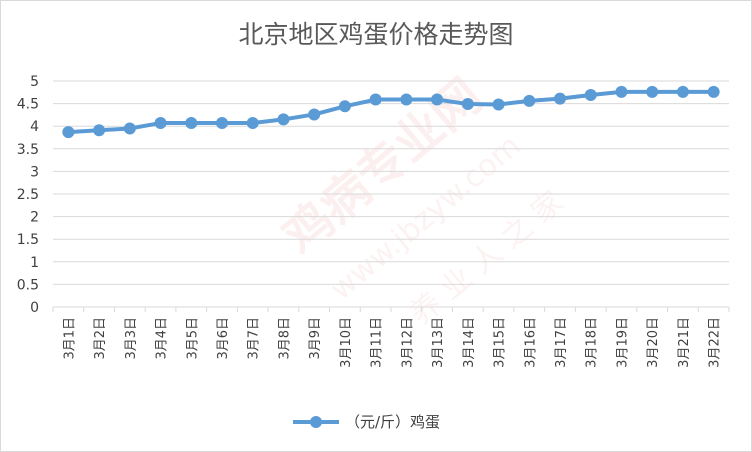 This screenshot has height=452, width=752. Describe the element at coordinates (530, 342) in the screenshot. I see `x-tick-label: 3月16日` at that location.